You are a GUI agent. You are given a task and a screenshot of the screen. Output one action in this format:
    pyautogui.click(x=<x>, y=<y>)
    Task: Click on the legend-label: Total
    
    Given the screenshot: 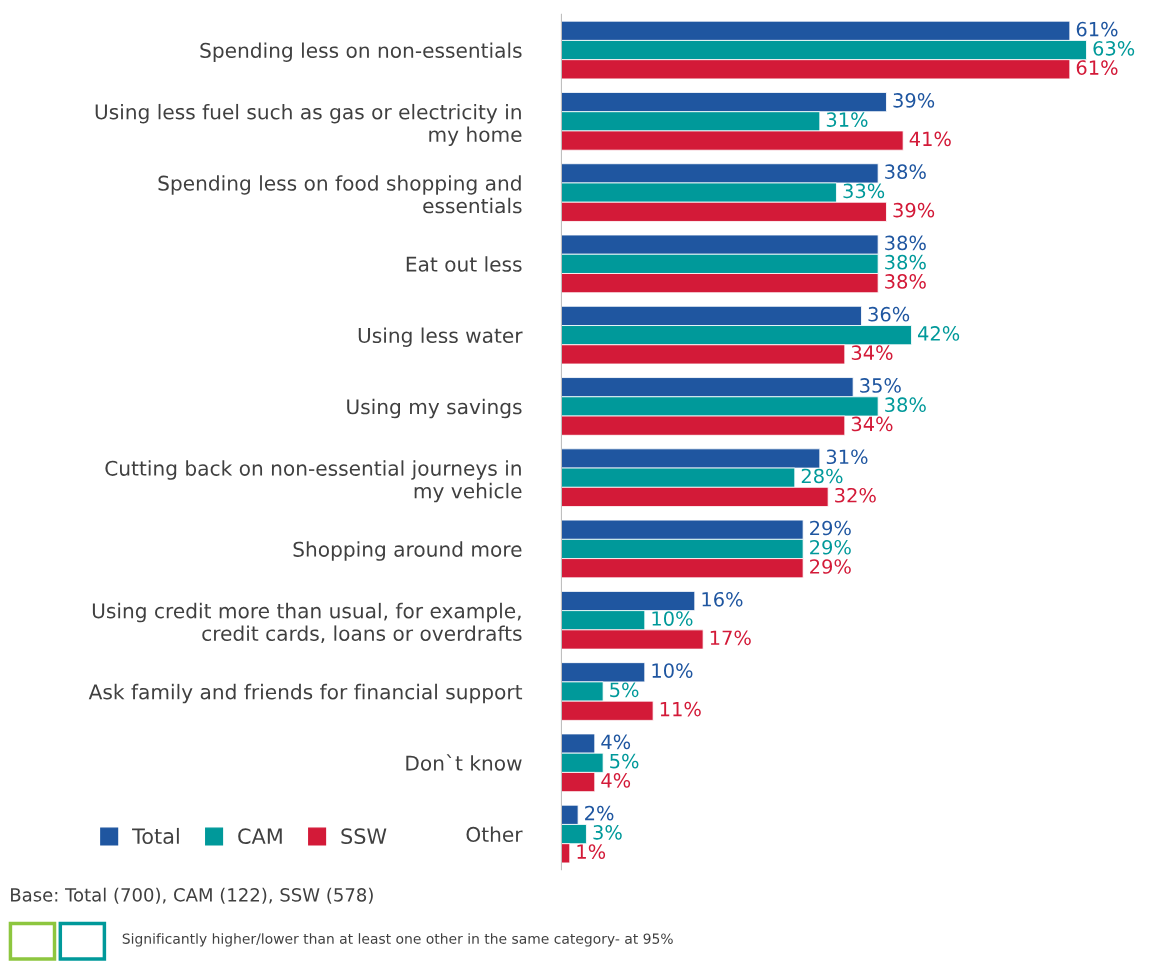 What is the action you would take?
    pyautogui.click(x=155, y=836)
    